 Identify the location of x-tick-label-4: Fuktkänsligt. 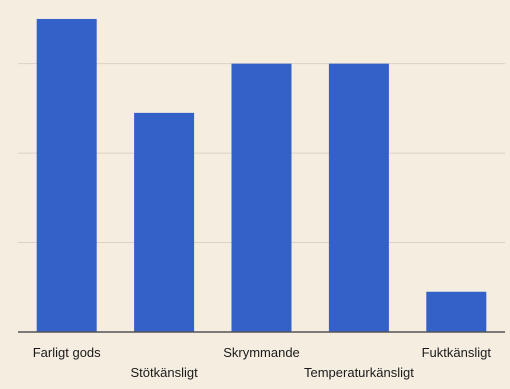
(457, 352).